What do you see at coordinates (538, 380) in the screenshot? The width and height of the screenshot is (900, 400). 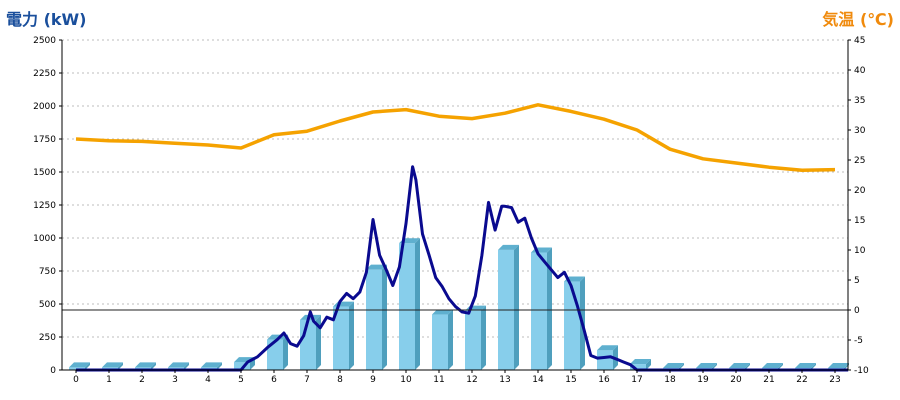 I see `x-tick-label: 14` at bounding box center [538, 380].